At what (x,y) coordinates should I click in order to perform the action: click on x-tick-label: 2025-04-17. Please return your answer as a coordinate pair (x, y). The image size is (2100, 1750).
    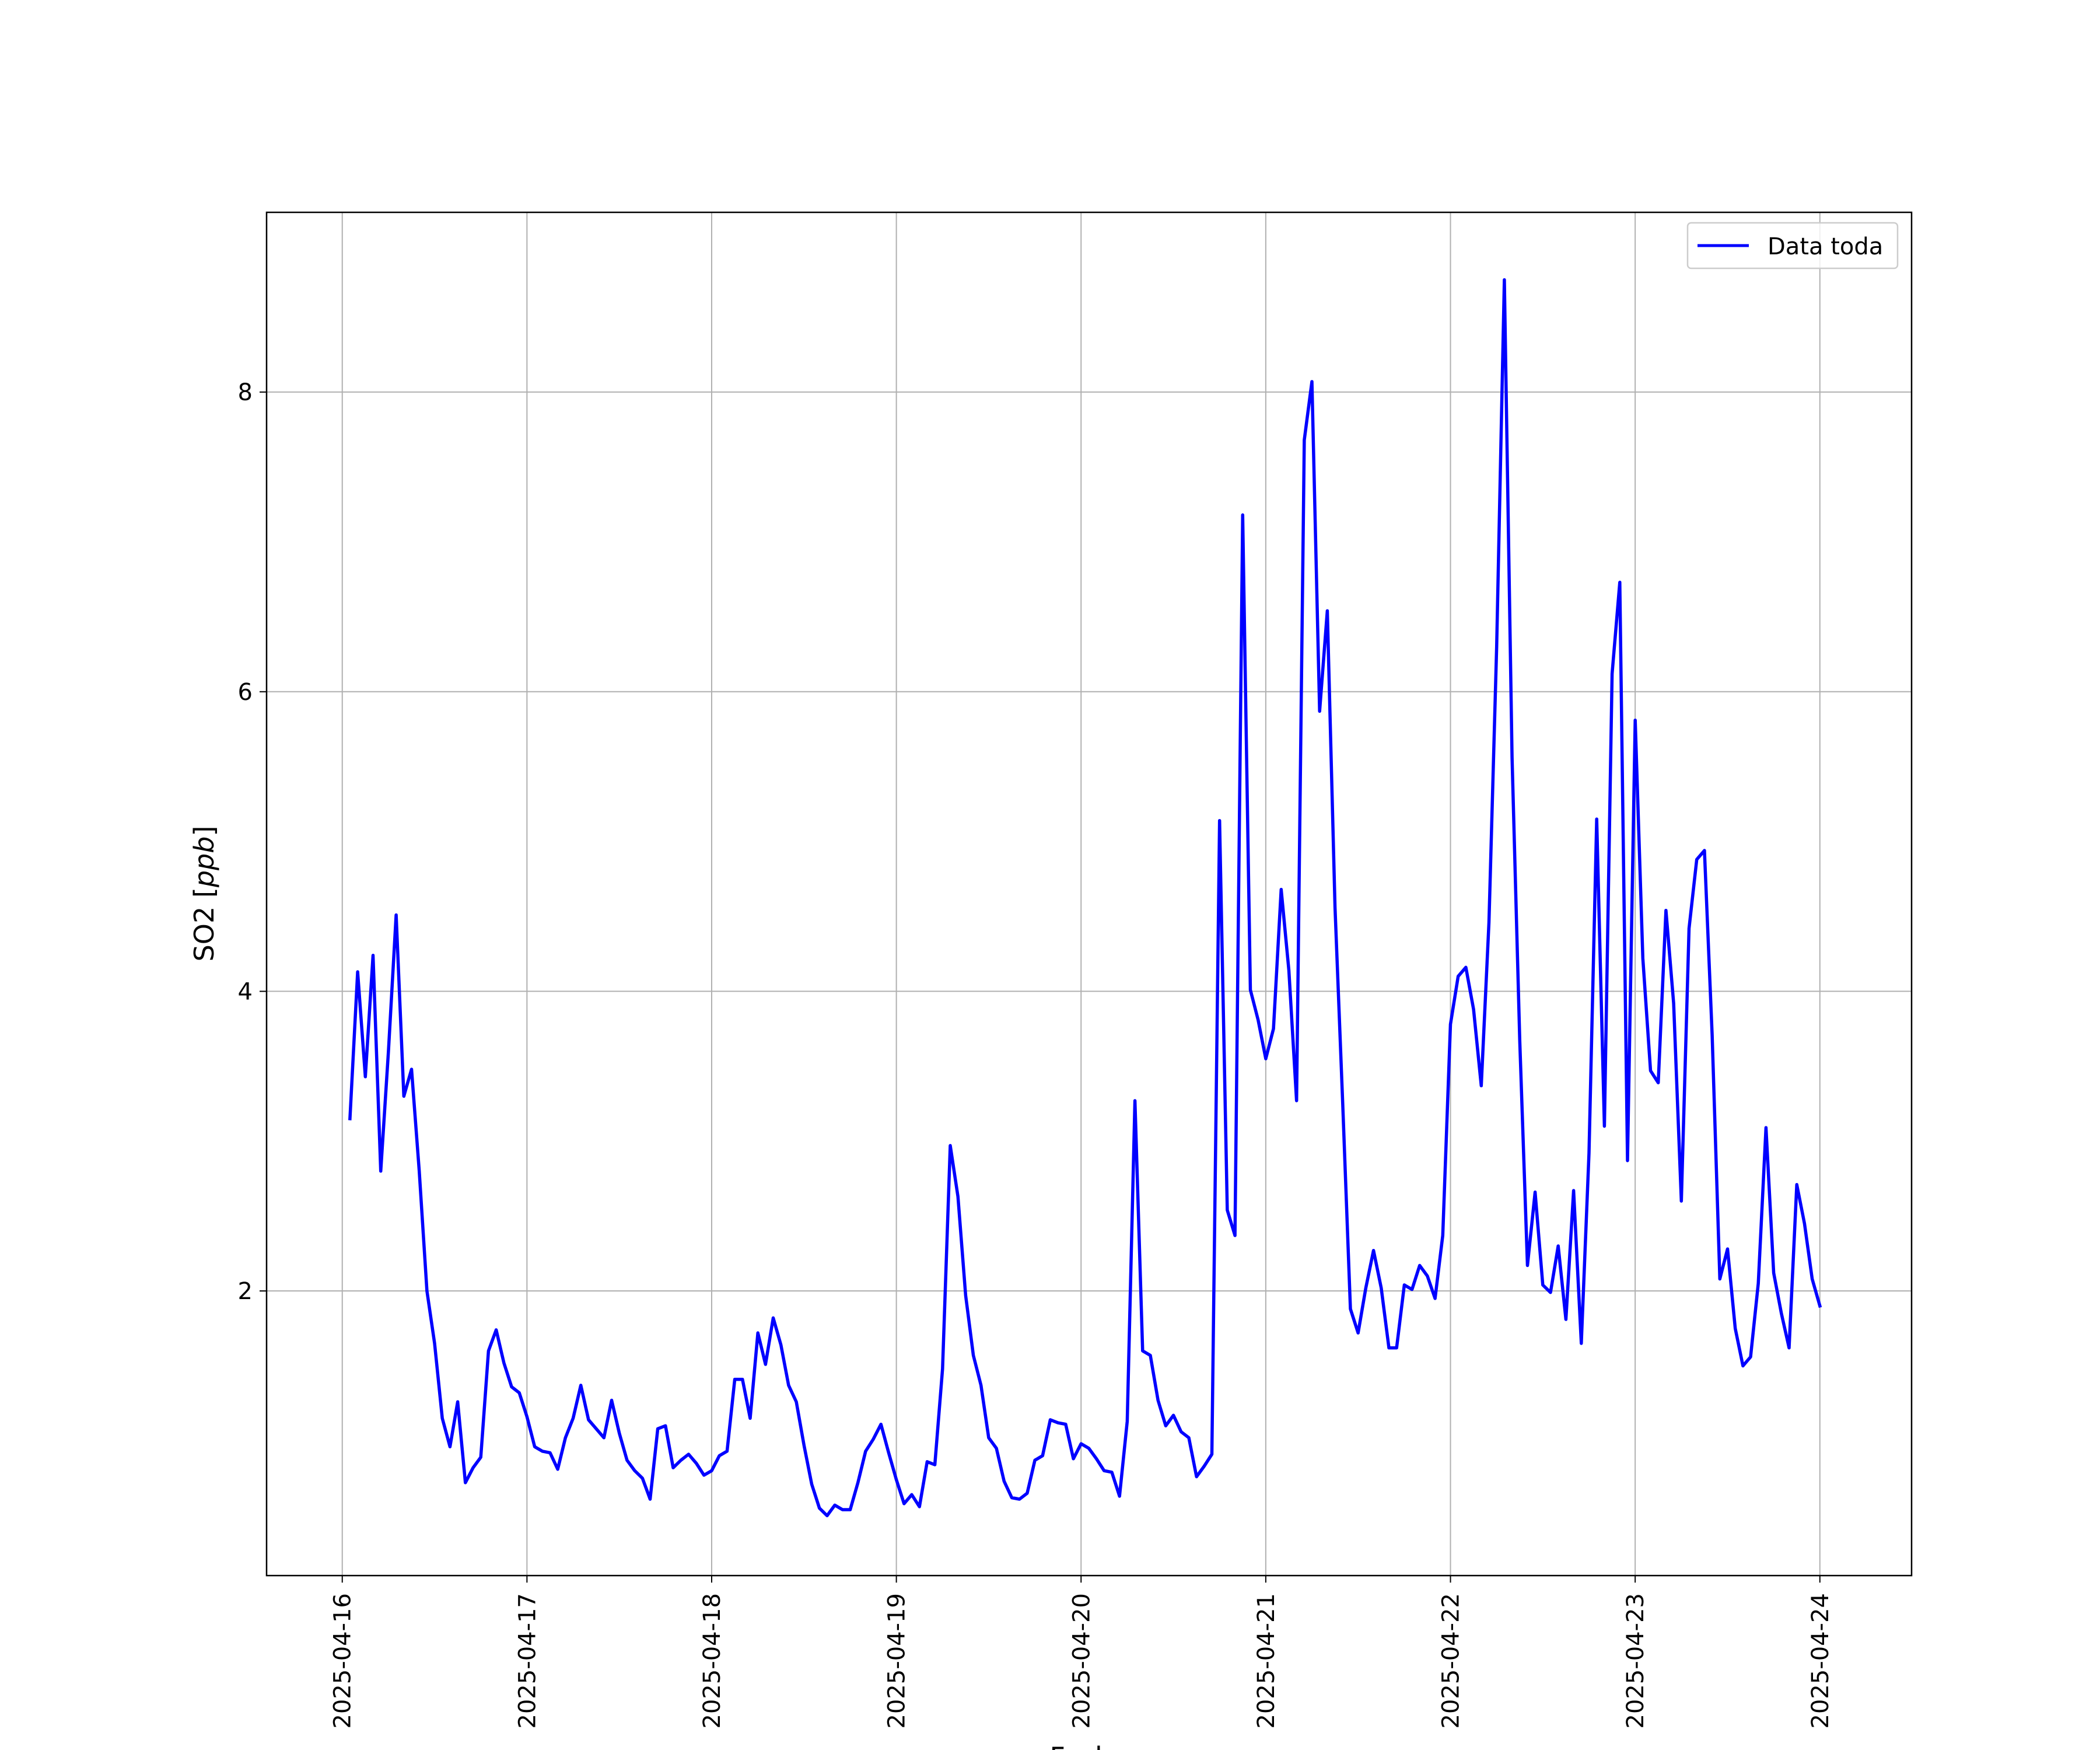
    Looking at the image, I should click on (527, 1660).